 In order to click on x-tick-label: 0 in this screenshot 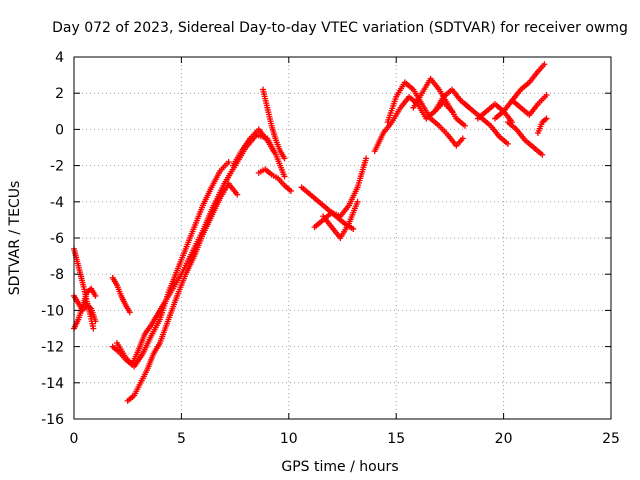, I will do `click(74, 439)`.